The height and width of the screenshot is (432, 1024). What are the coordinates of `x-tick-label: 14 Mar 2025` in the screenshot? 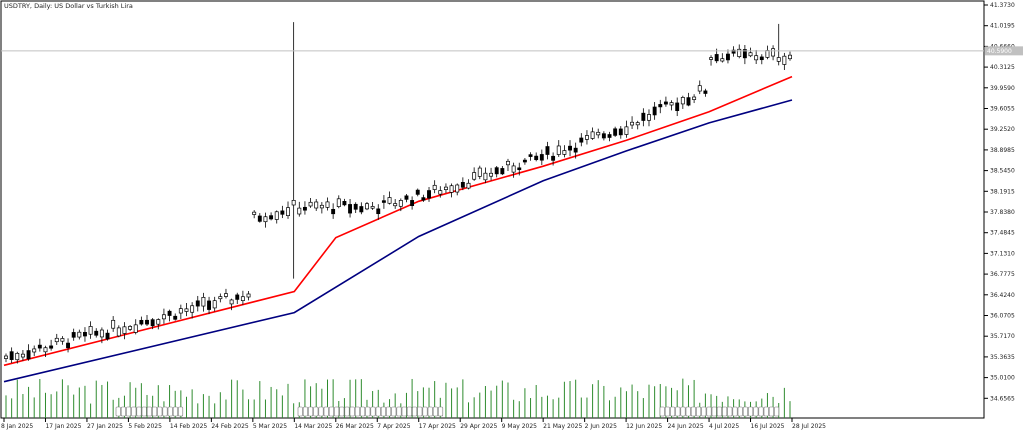 It's located at (313, 426).